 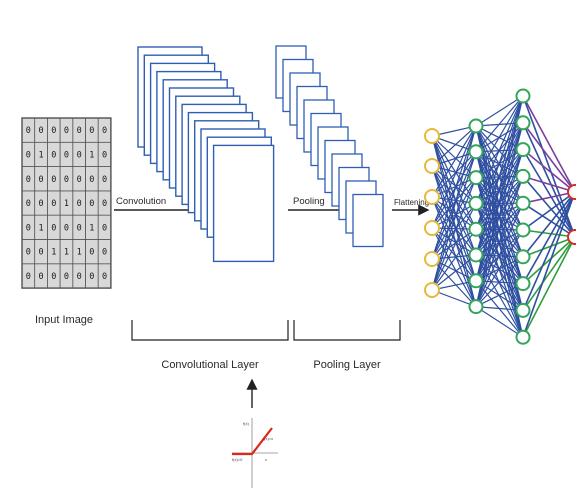 I want to click on convolution-feature-map, so click(x=243, y=203).